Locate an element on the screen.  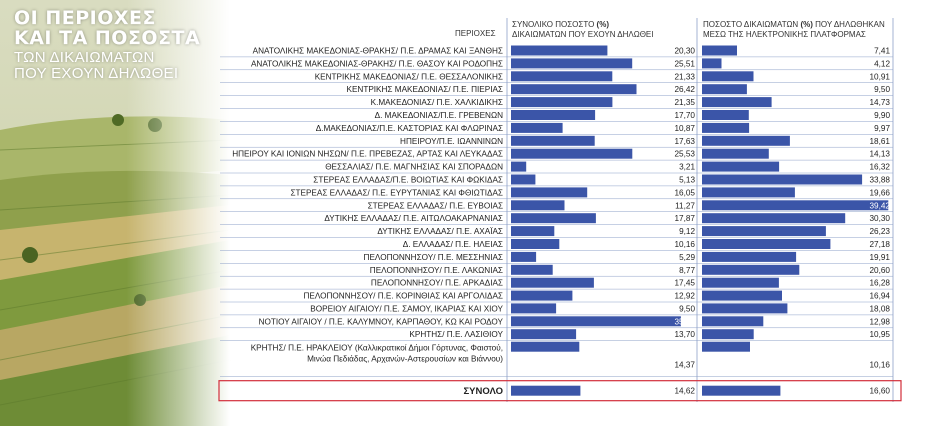
value-label-total-declared: 17,87 is located at coordinates (685, 218).